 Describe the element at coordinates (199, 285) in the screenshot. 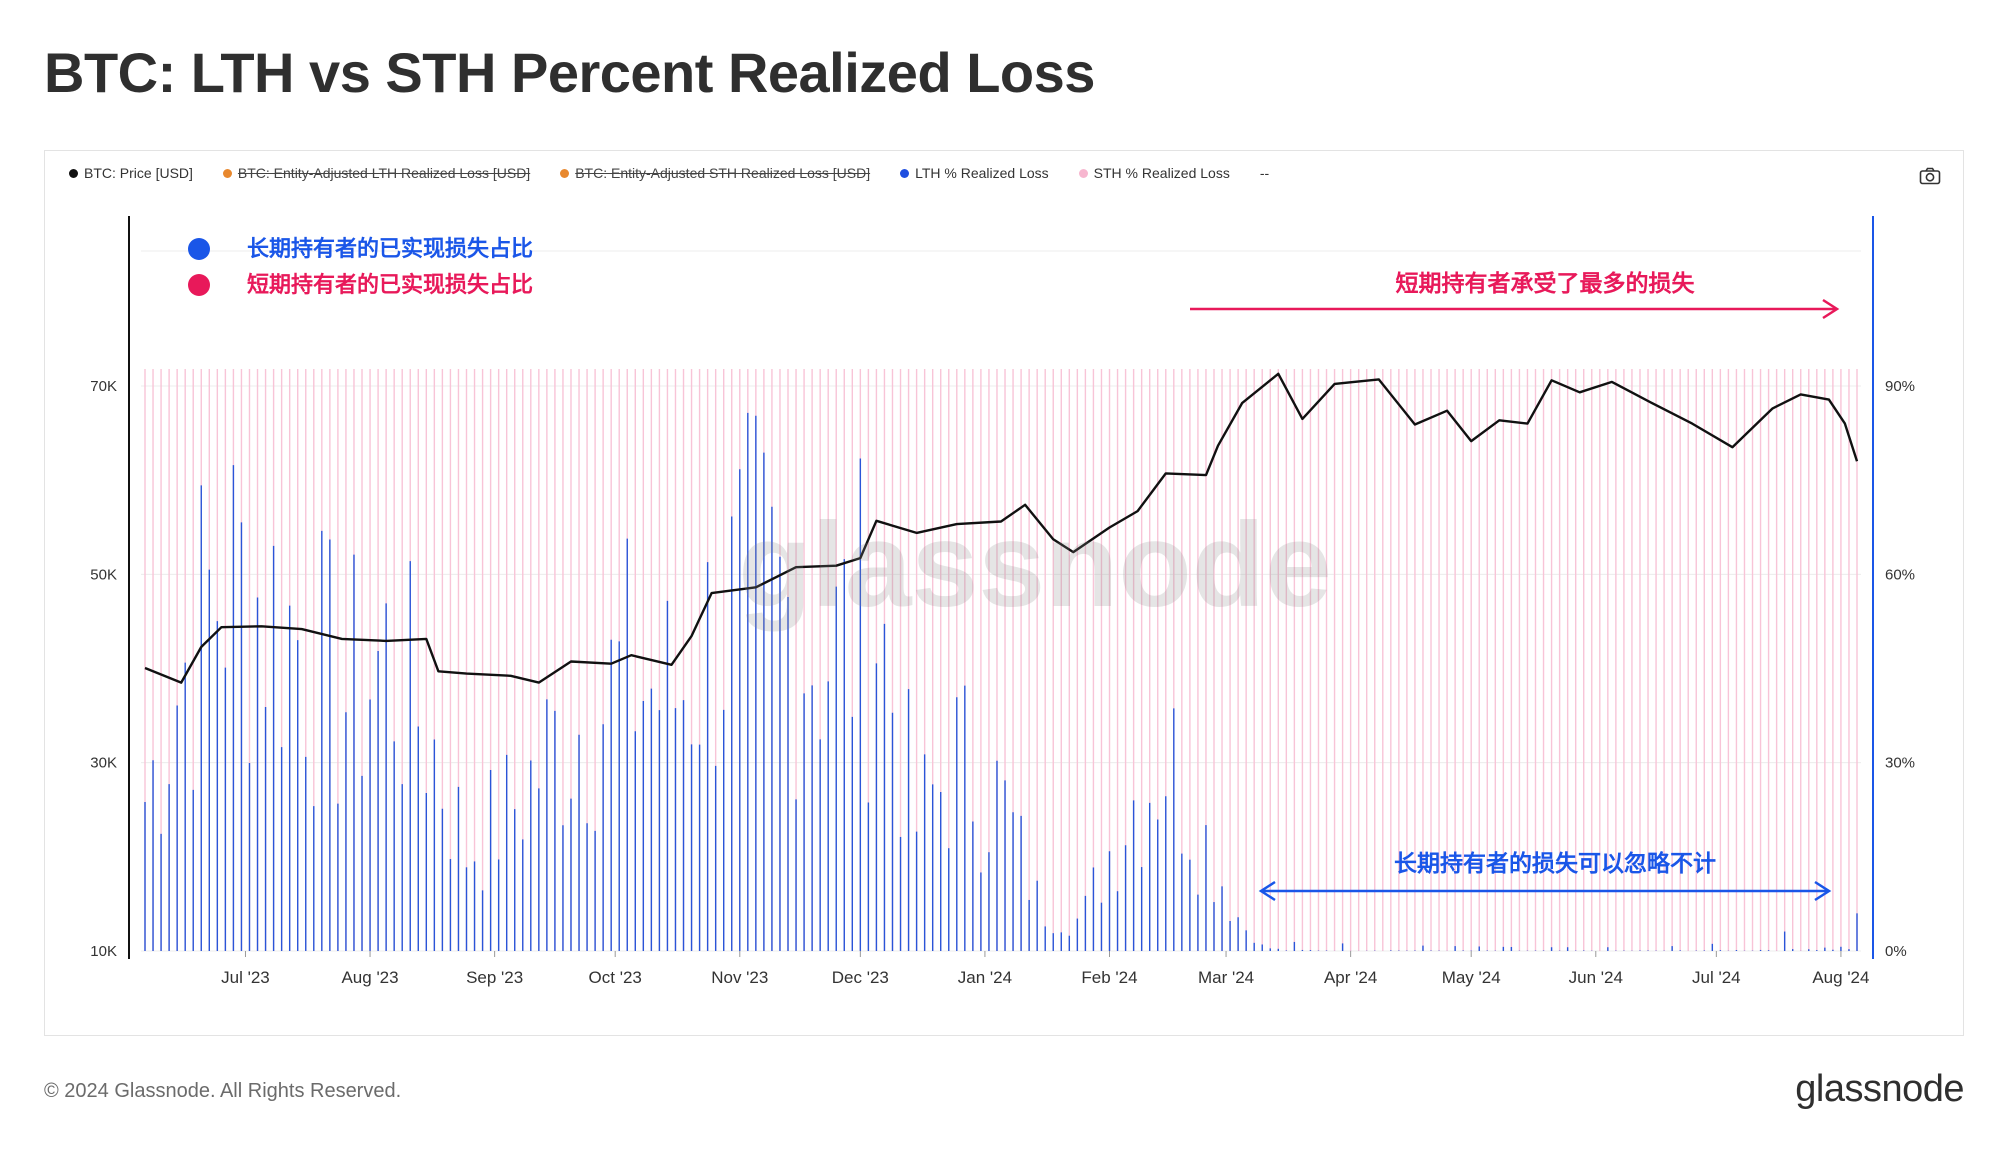

I see `sth-marker-dot` at that location.